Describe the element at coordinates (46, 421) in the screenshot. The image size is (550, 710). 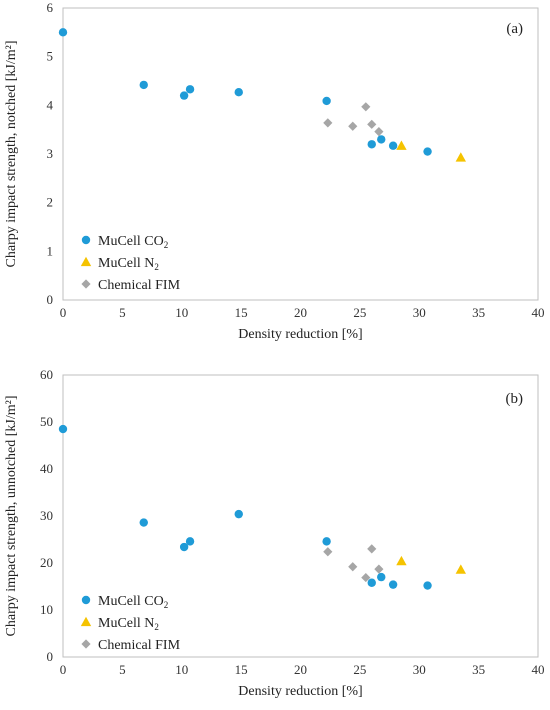
I see `y-tick-label: 50` at that location.